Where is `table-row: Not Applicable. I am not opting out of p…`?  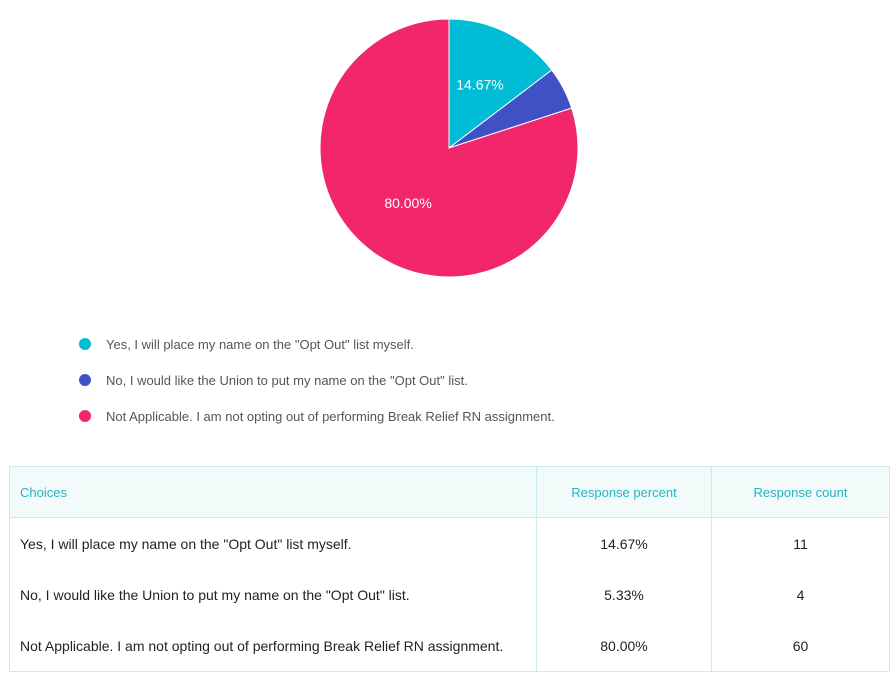
table-row: Not Applicable. I am not opting out of p… is located at coordinates (449, 646).